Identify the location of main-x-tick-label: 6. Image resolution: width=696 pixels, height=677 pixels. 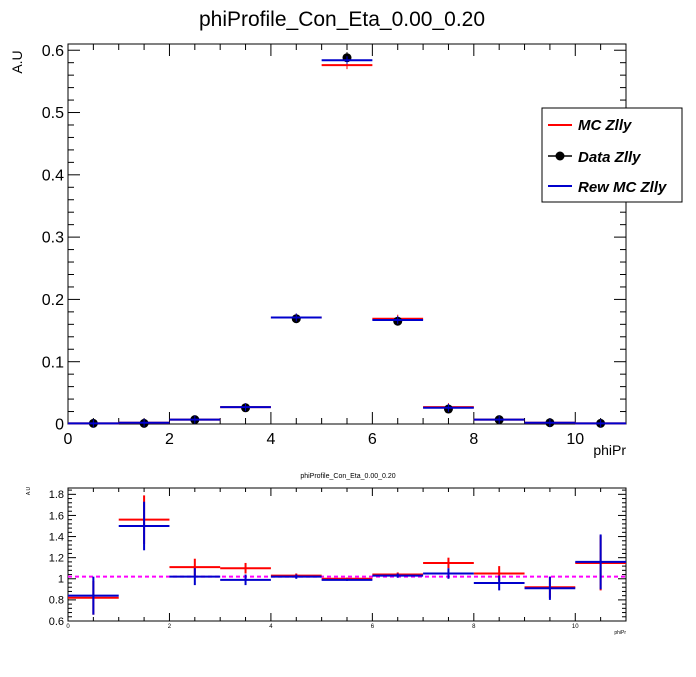
(372, 439).